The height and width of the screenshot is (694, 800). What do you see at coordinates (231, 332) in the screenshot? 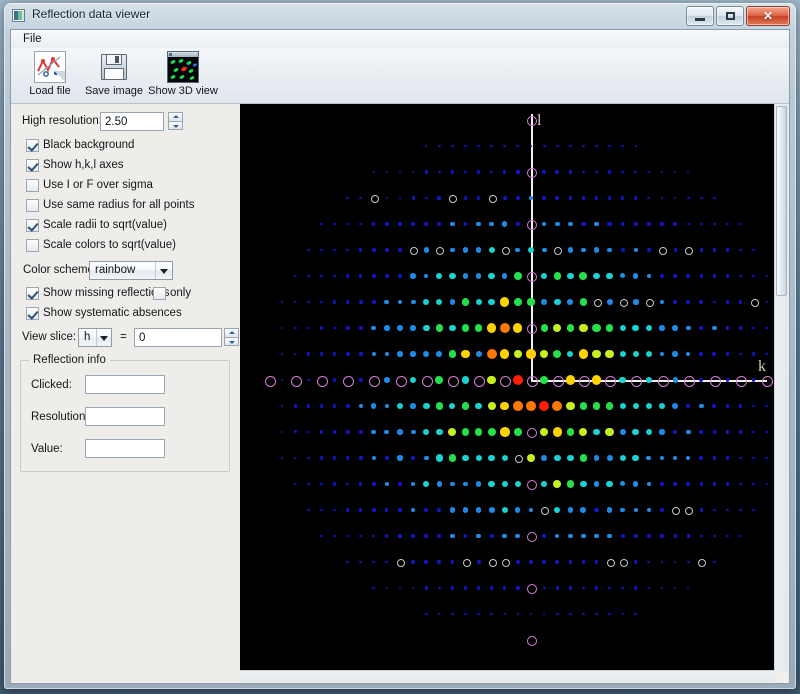
I see `stepper-up-icon` at bounding box center [231, 332].